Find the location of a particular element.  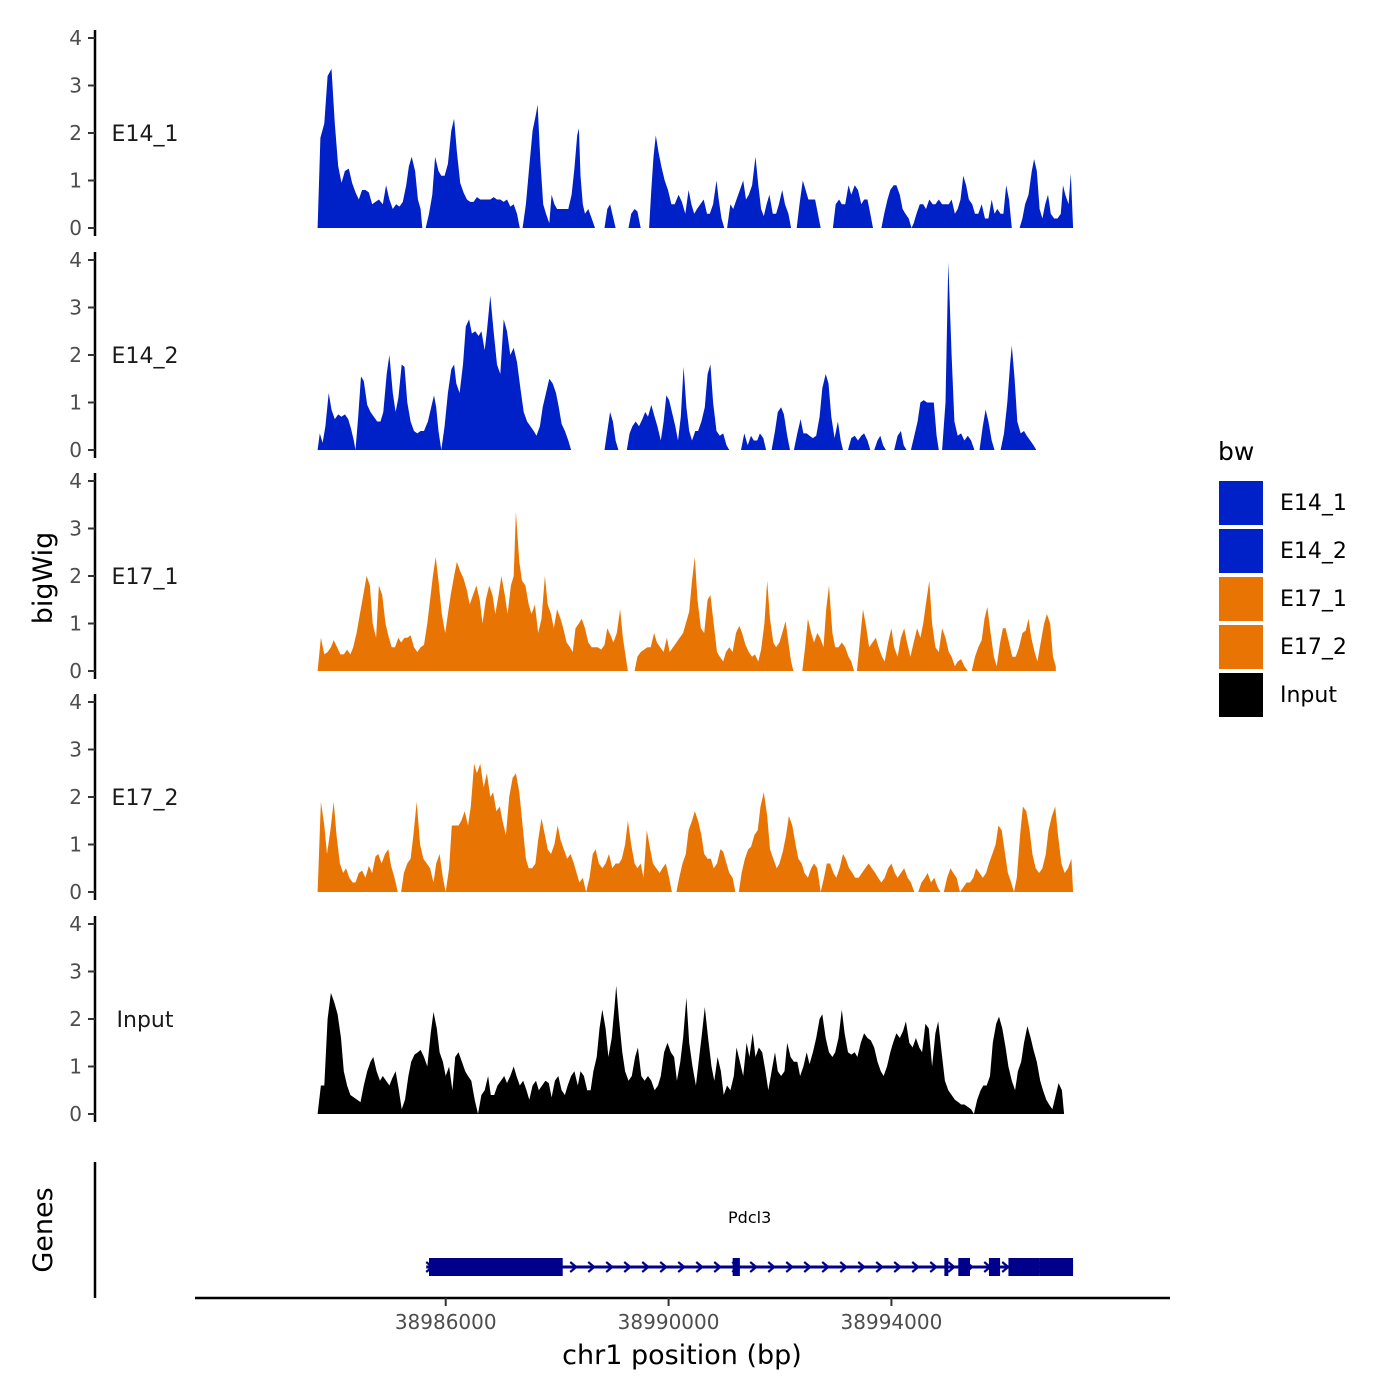

x-tick-label: 38986000 is located at coordinates (446, 1322).